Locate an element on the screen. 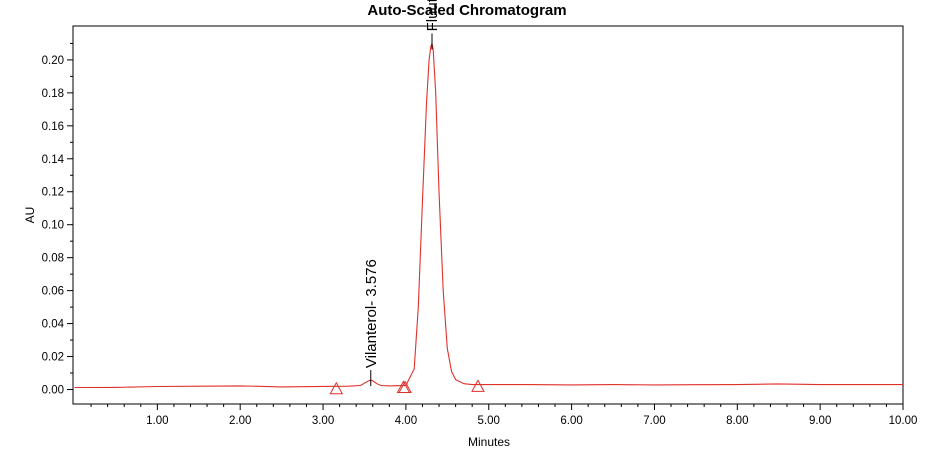 The width and height of the screenshot is (939, 460). x-tick-label: 2.00 is located at coordinates (240, 421).